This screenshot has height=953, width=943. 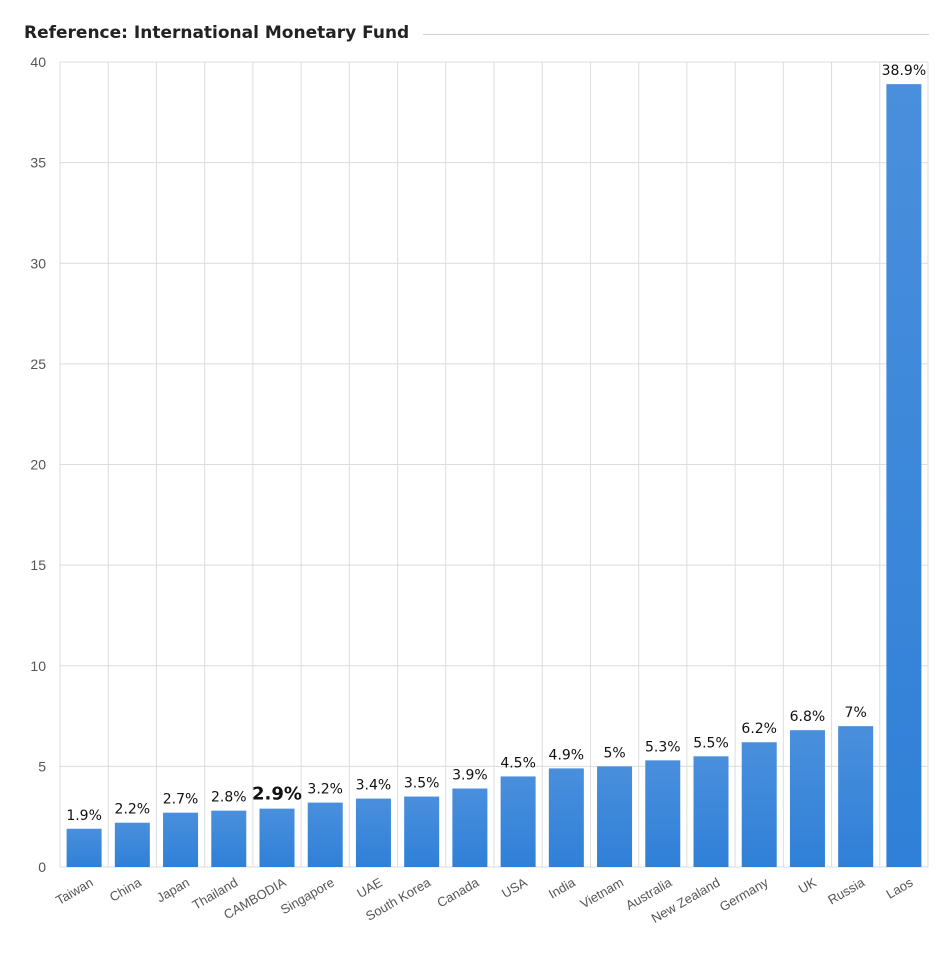 What do you see at coordinates (173, 890) in the screenshot?
I see `x-tick-label: Japan` at bounding box center [173, 890].